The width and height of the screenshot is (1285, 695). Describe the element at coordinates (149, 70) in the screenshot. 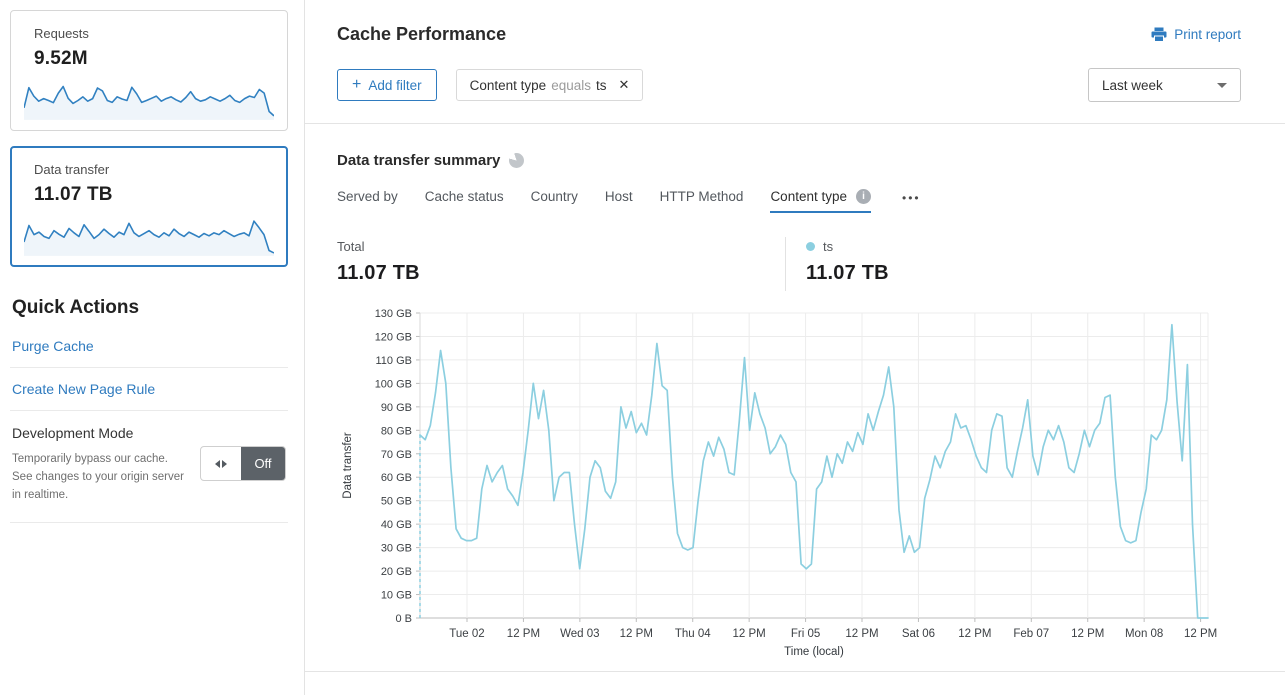

I see `requests-card: Requests 9.52M` at that location.